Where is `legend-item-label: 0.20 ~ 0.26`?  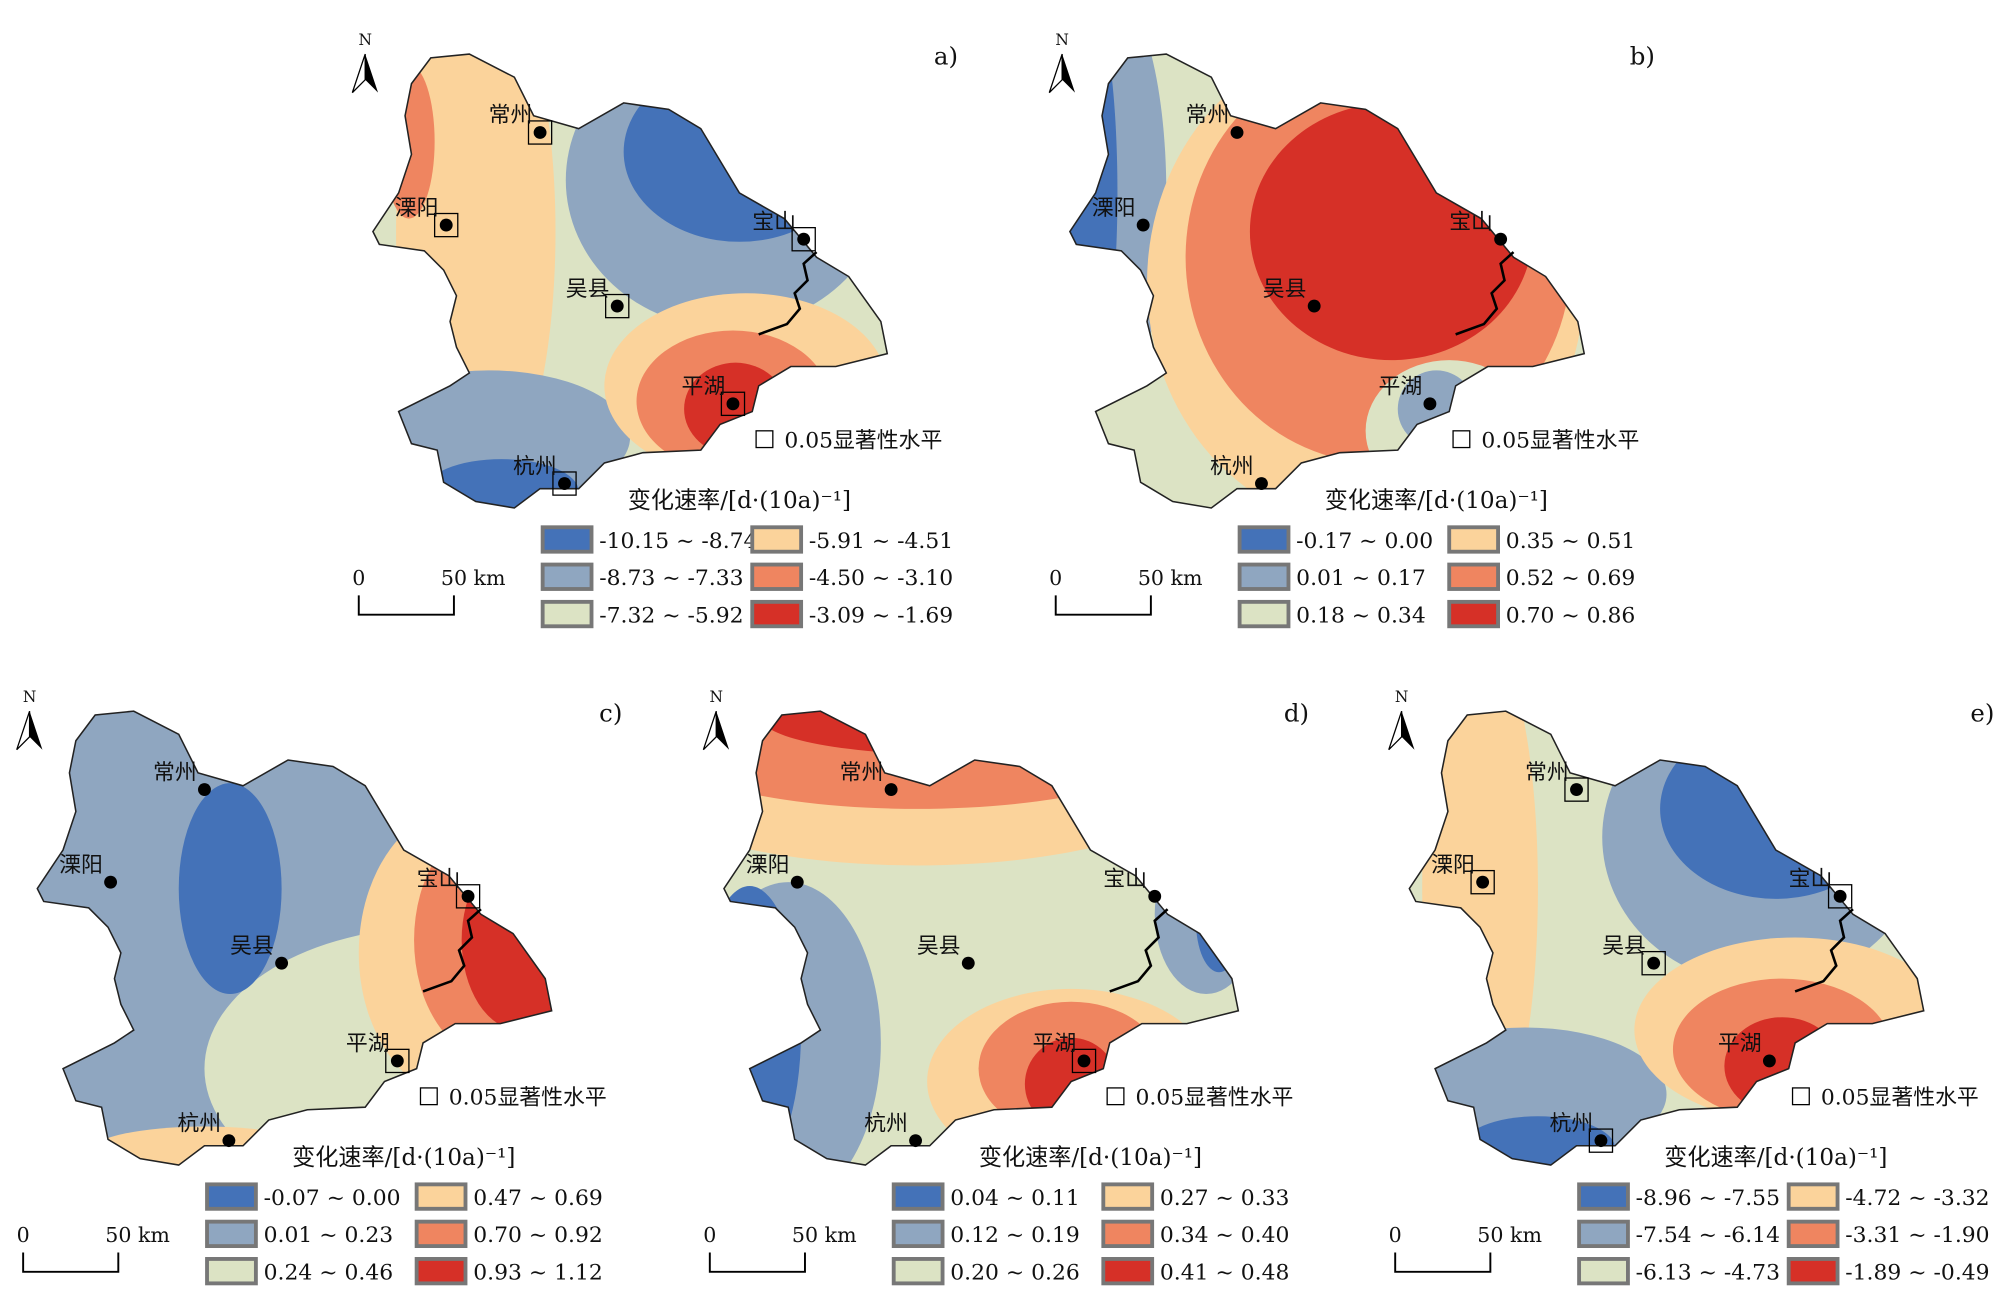
legend-item-label: 0.20 ~ 0.26 is located at coordinates (1015, 1273).